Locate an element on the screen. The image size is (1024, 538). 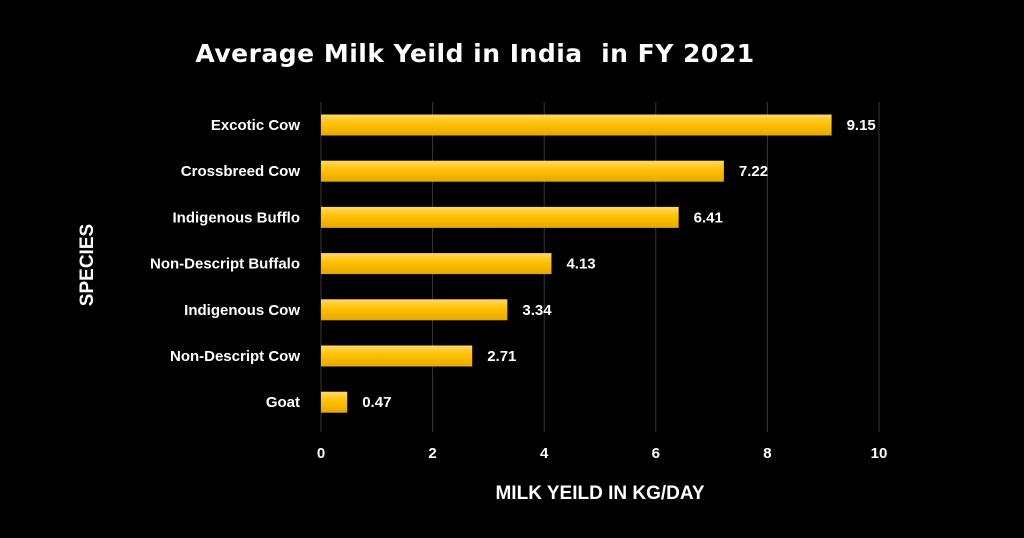
x-tick-labels: 0 2 4 6 8 10 is located at coordinates (602, 453).